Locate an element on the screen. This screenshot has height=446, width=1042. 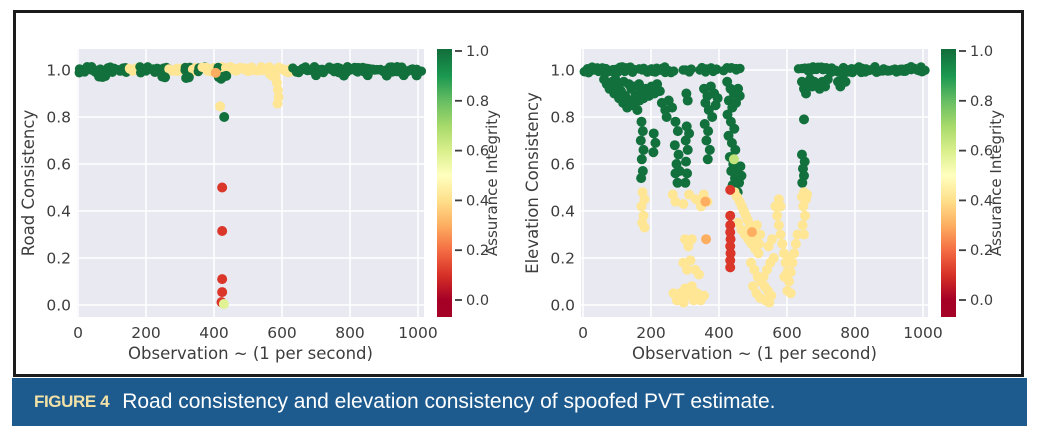
y-tick-label: 1.0 is located at coordinates (562, 71).